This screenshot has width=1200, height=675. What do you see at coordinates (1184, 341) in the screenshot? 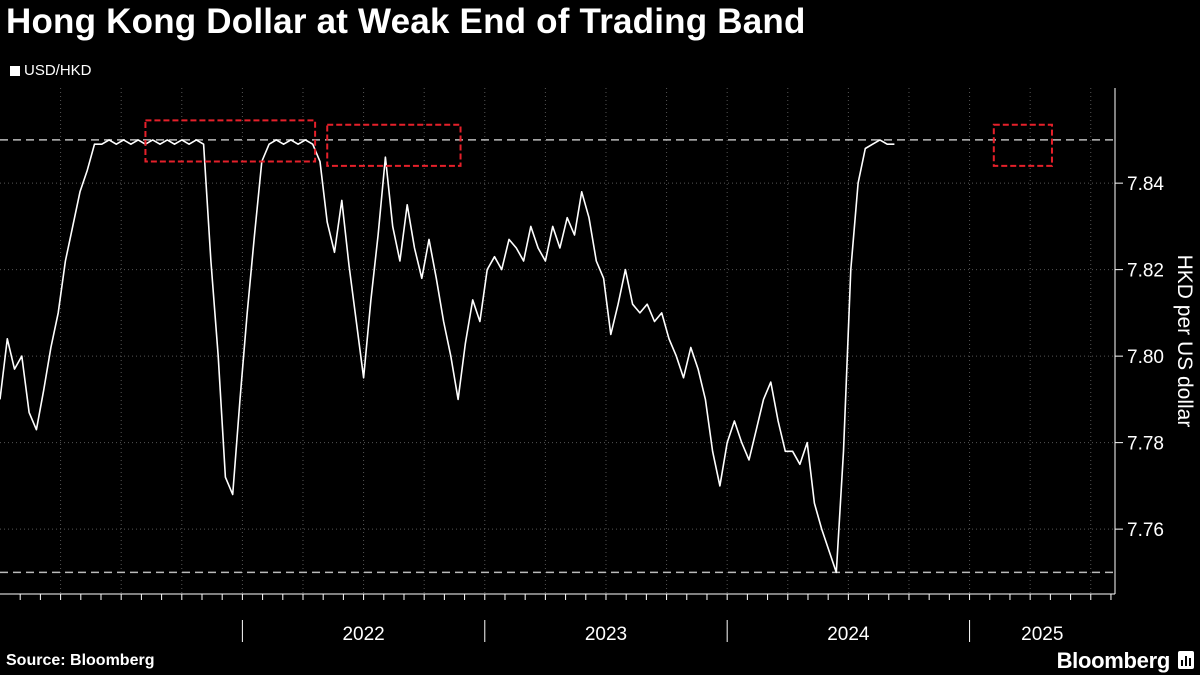
I see `y-axis-title: HKD per US dollar` at bounding box center [1184, 341].